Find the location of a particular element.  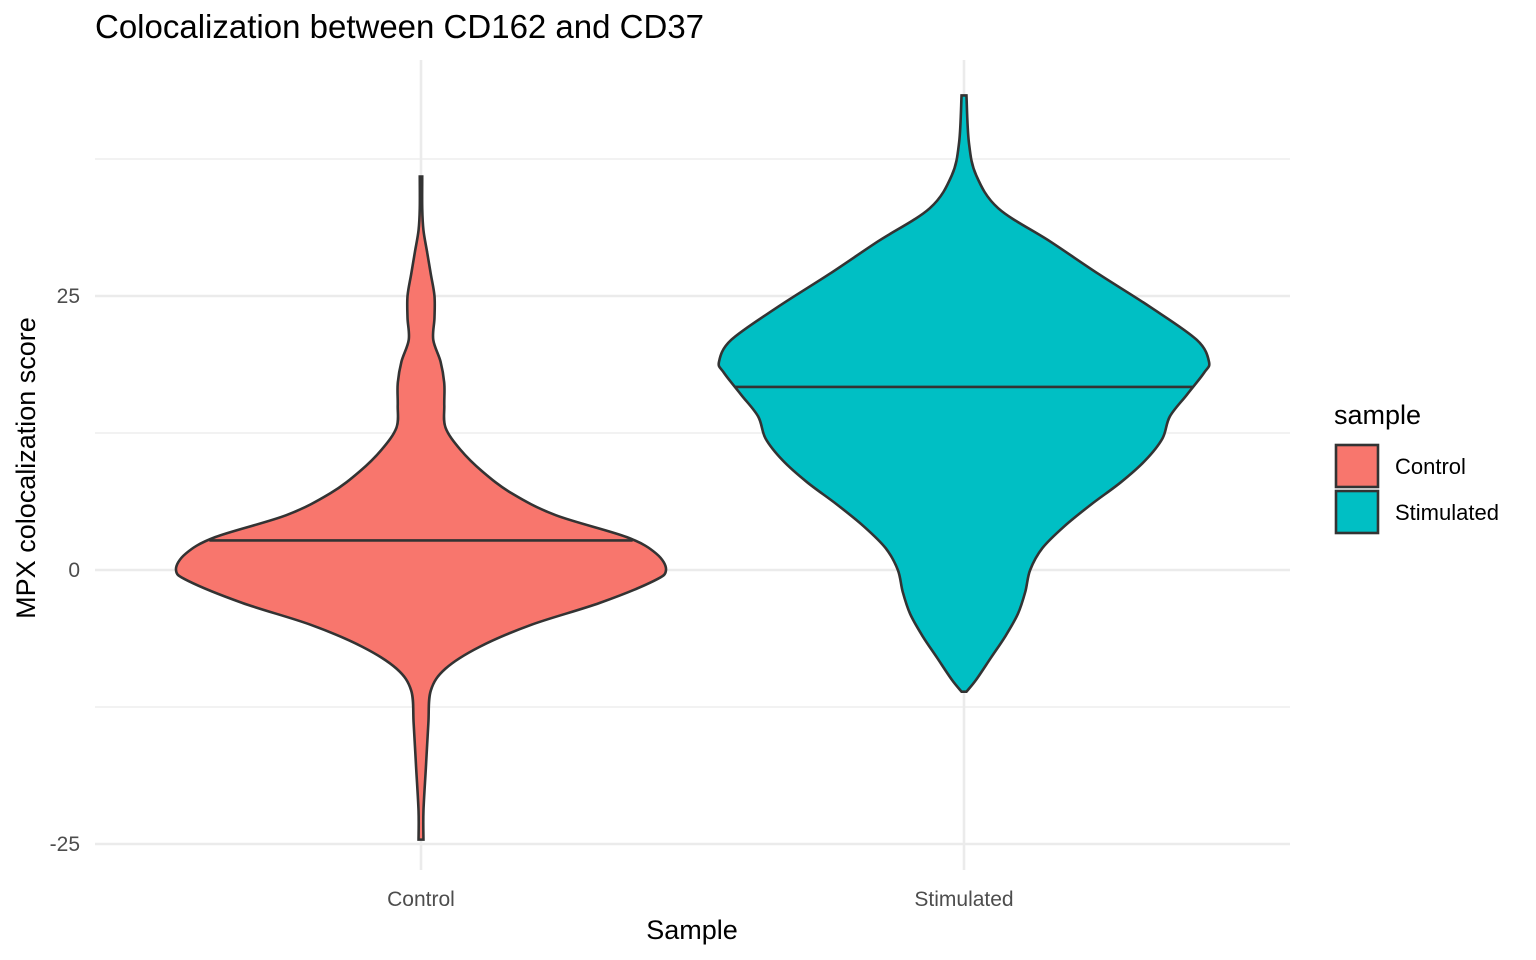

x-tick-label: Stimulated is located at coordinates (963, 899).